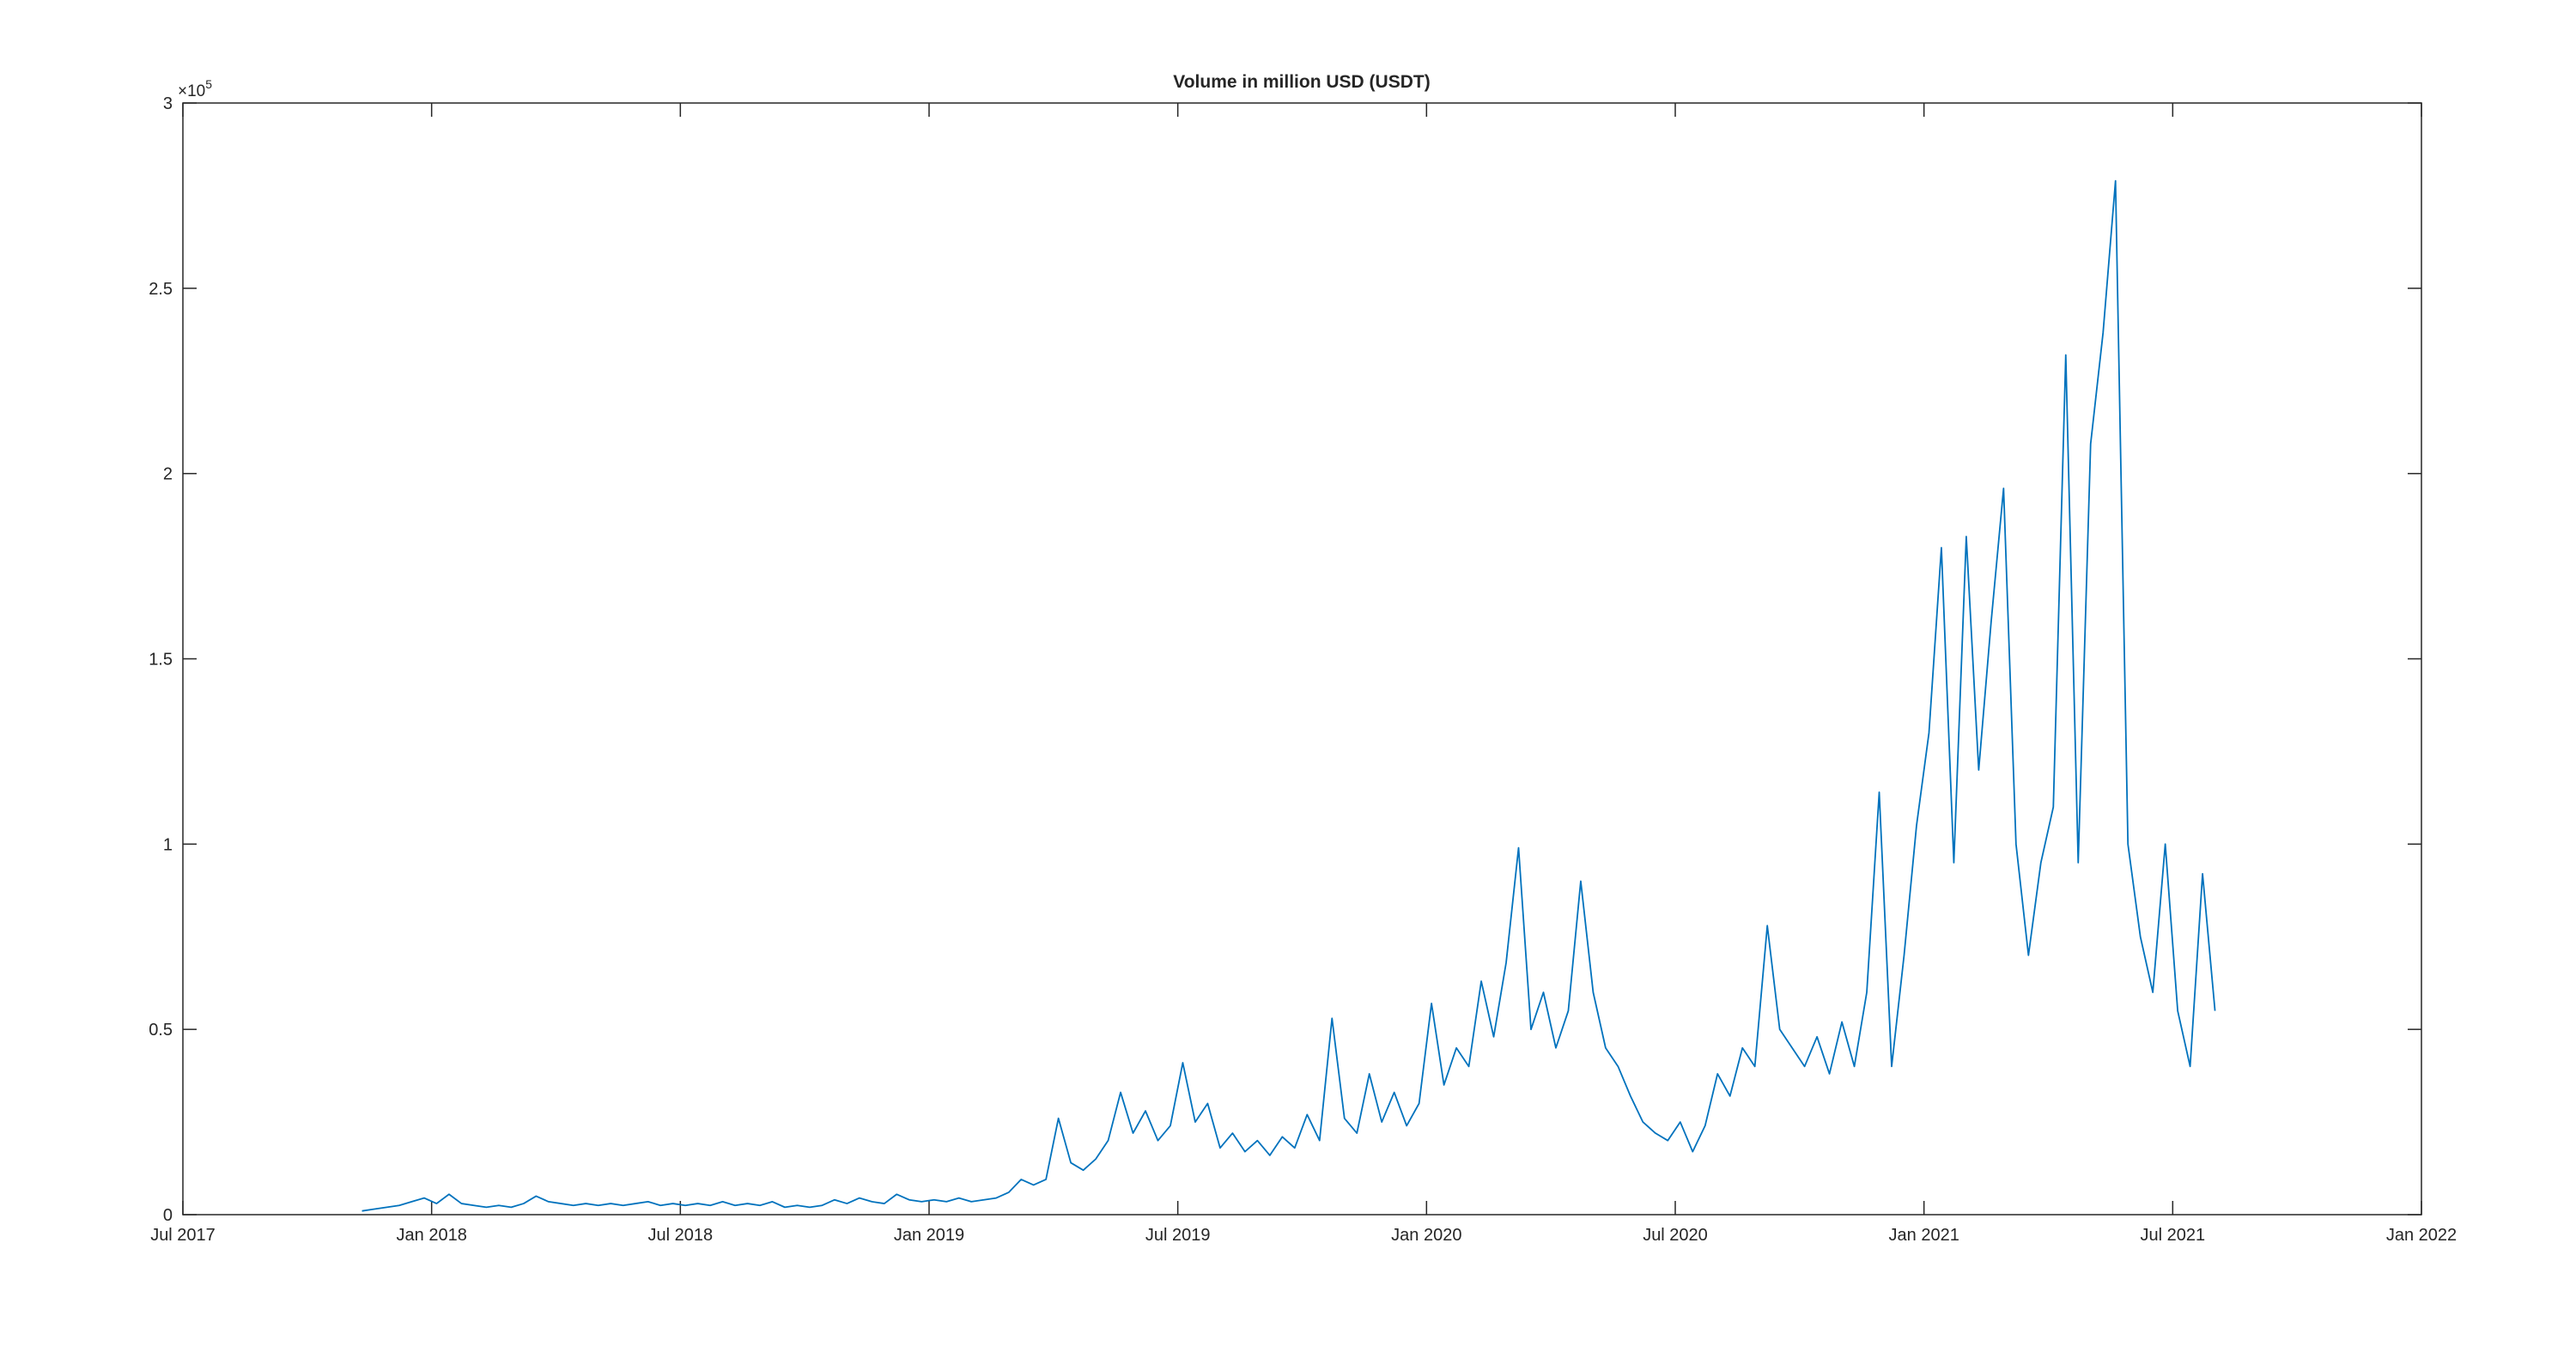 The width and height of the screenshot is (2576, 1352). I want to click on x-tick-label: Jan 2021, so click(1924, 1235).